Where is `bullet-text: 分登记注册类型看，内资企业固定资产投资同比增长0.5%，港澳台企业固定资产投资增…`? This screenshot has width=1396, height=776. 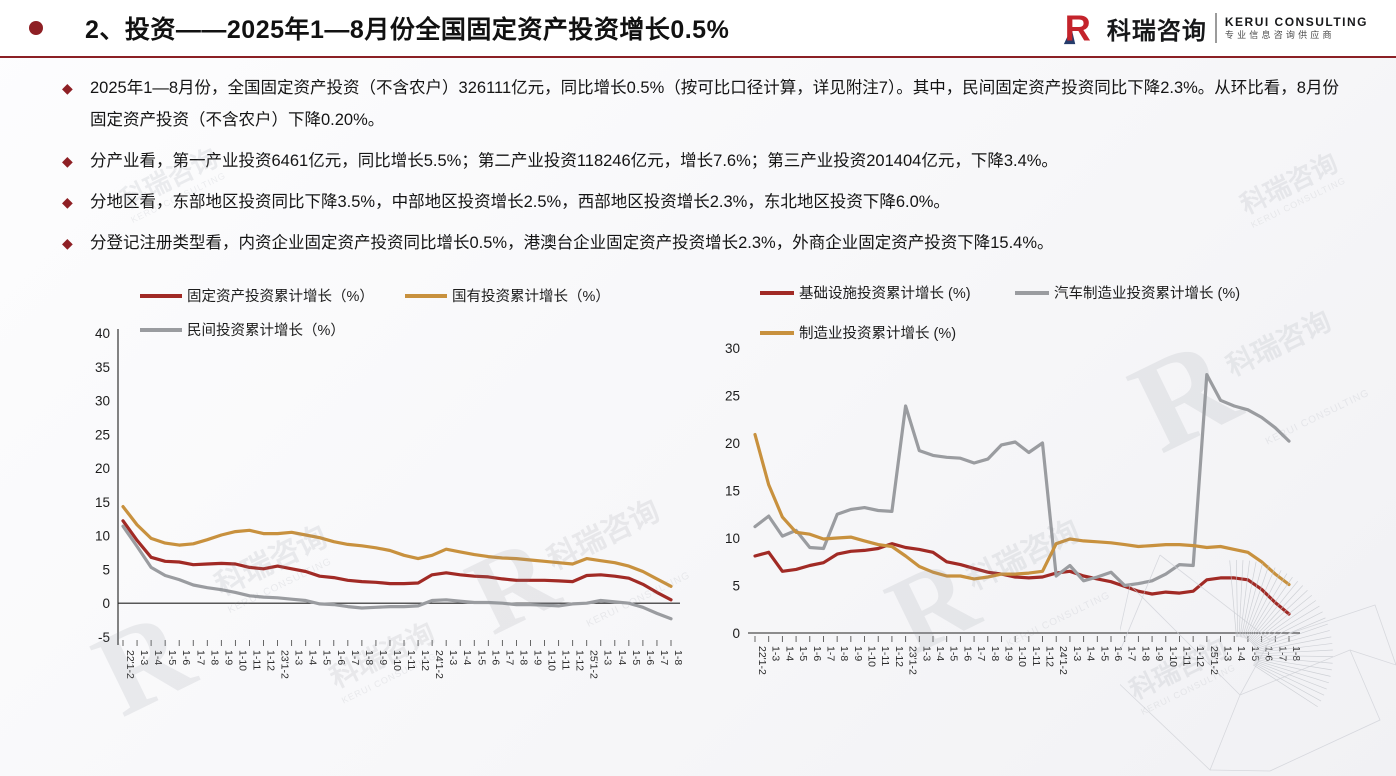
bullet-text: 分登记注册类型看，内资企业固定资产投资同比增长0.5%，港澳台企业固定资产投资增… is located at coordinates (572, 243).